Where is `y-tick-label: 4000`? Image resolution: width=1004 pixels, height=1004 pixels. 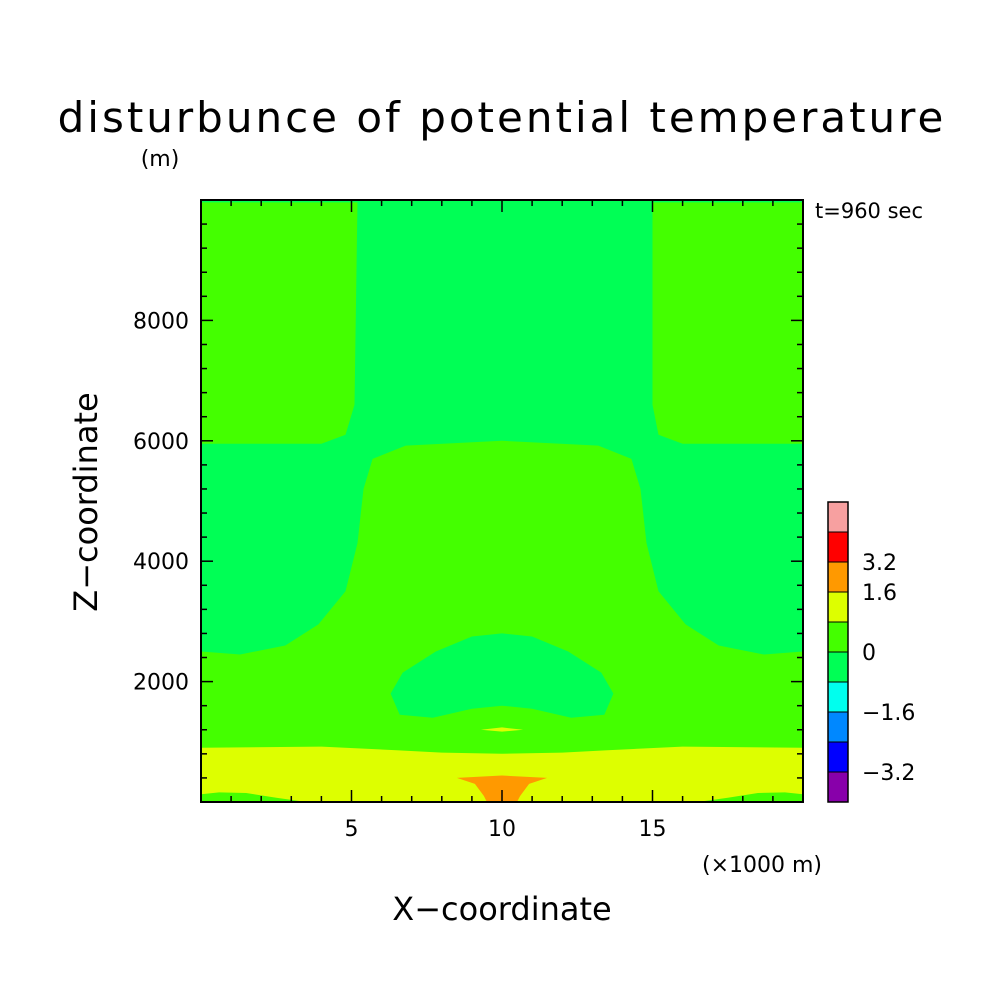 y-tick-label: 4000 is located at coordinates (161, 562).